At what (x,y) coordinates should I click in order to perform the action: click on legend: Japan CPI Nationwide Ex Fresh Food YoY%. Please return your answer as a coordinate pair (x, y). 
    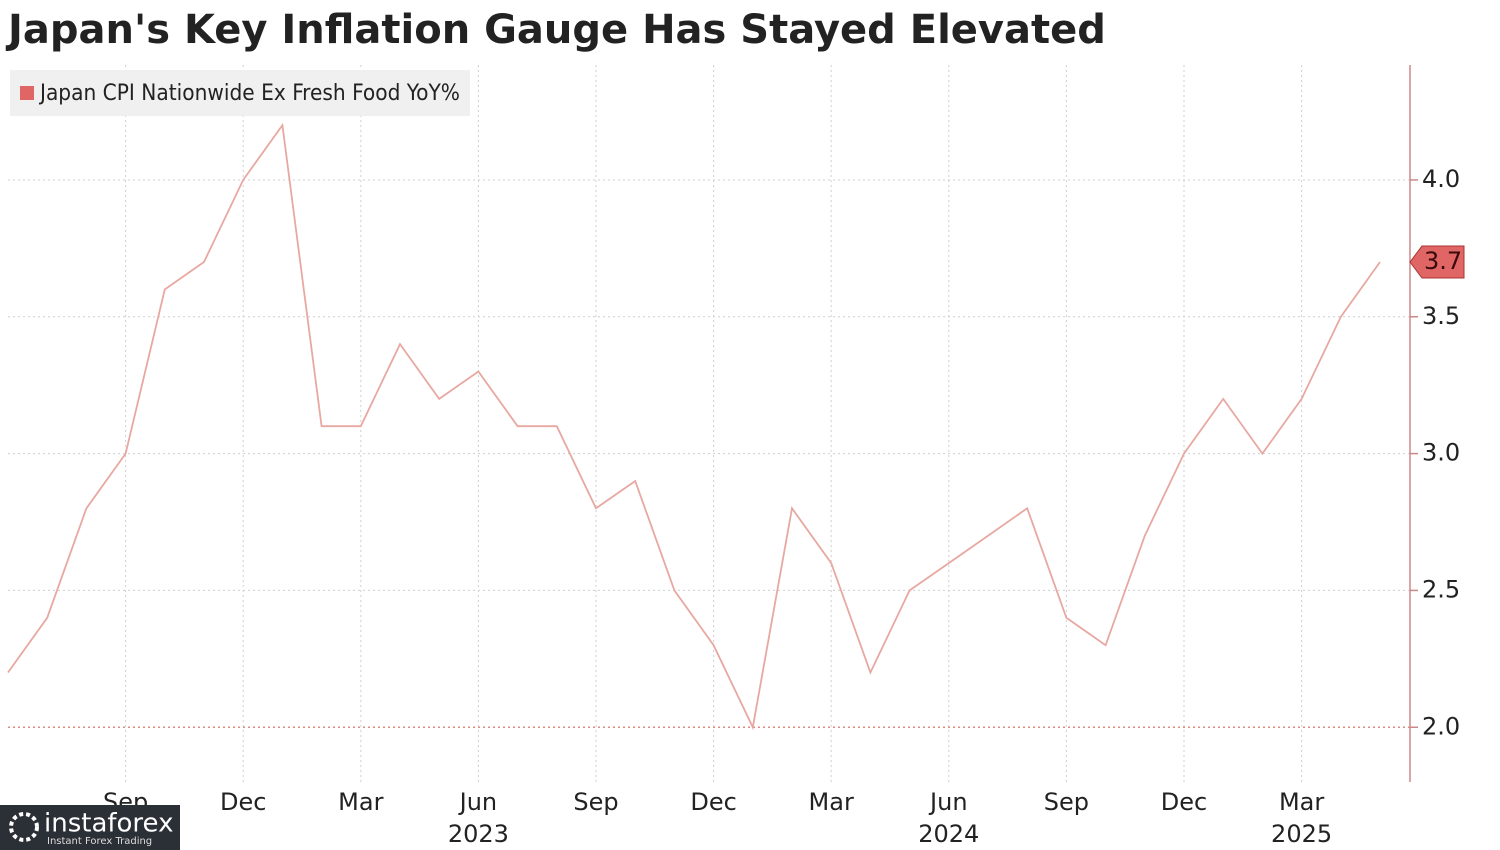
    Looking at the image, I should click on (240, 93).